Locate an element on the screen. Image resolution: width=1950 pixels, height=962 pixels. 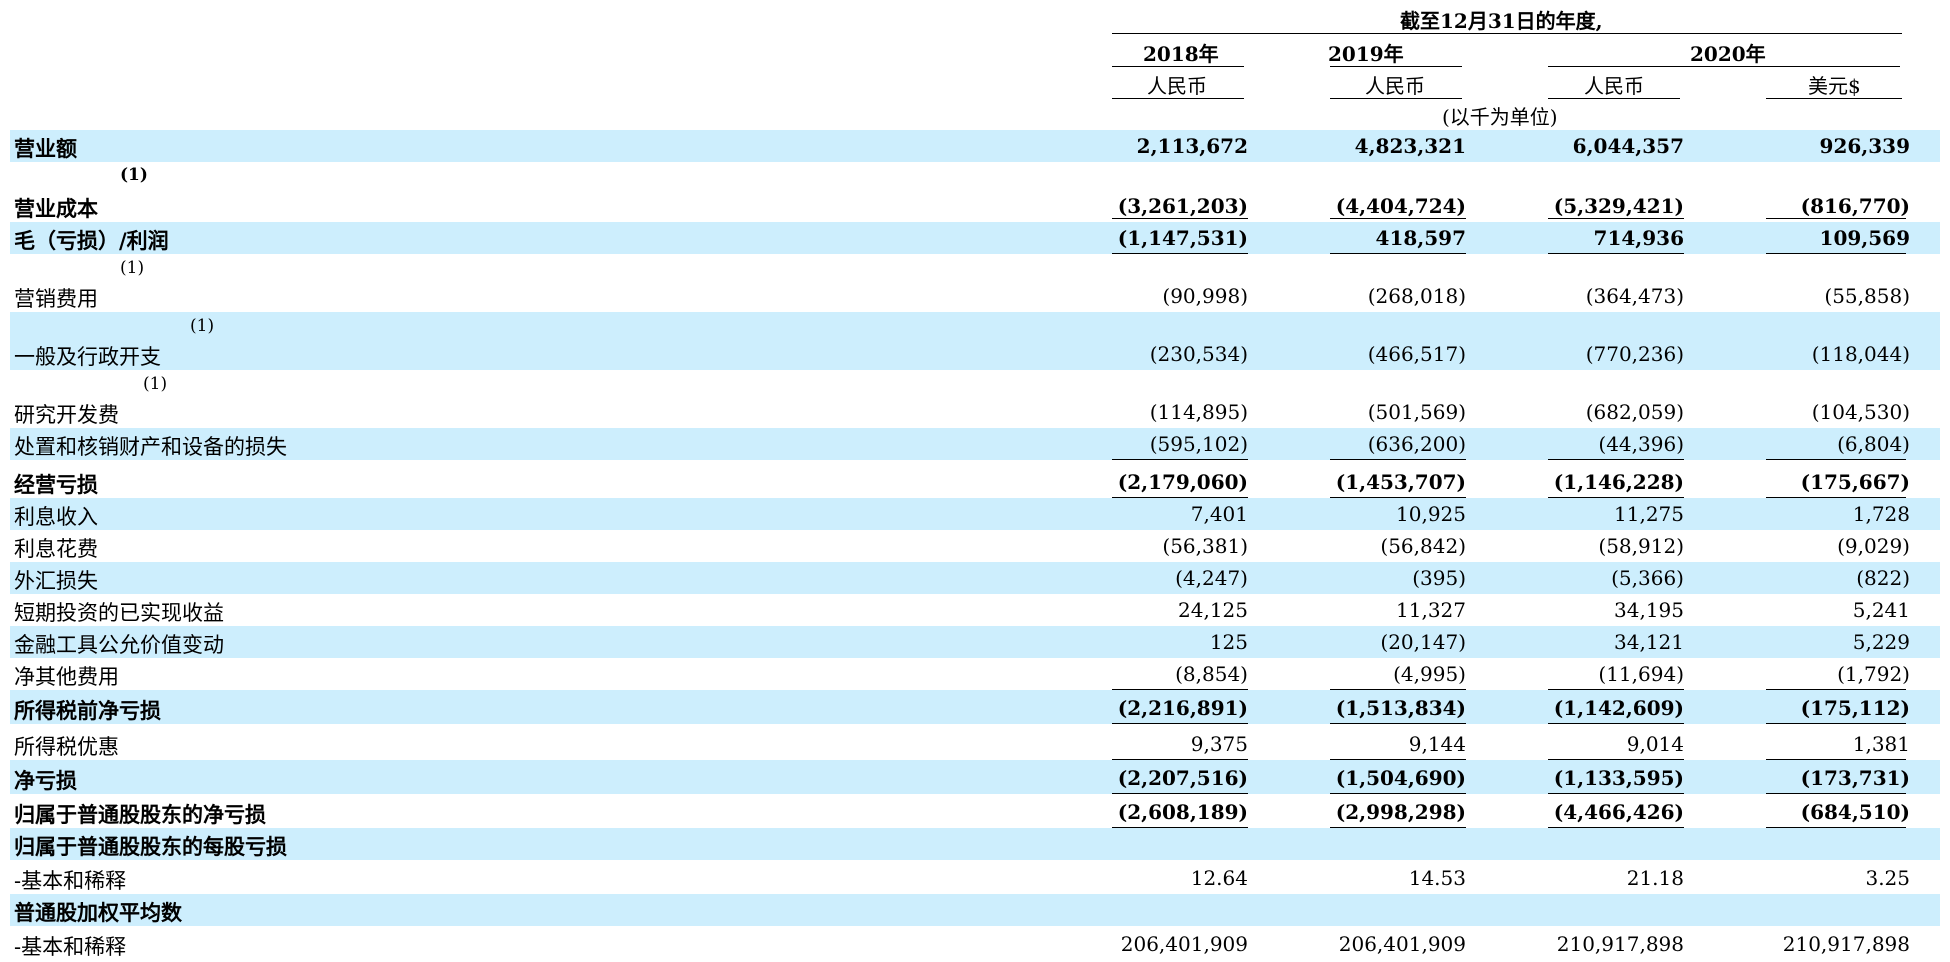
cell-value: (114,895) is located at coordinates (1198, 412).